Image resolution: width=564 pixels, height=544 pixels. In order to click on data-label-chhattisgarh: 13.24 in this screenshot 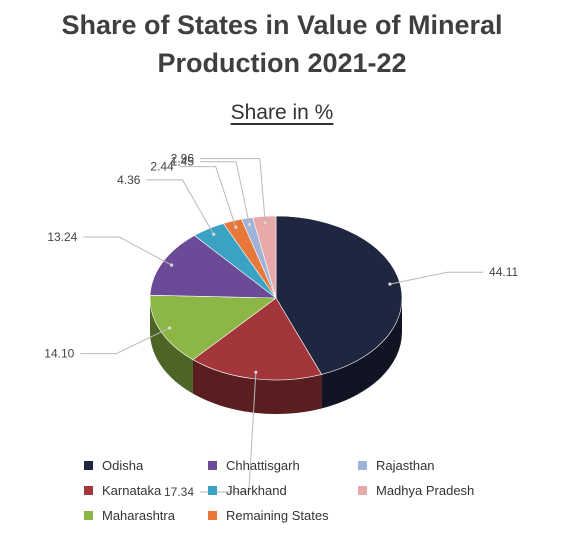, I will do `click(62, 237)`.